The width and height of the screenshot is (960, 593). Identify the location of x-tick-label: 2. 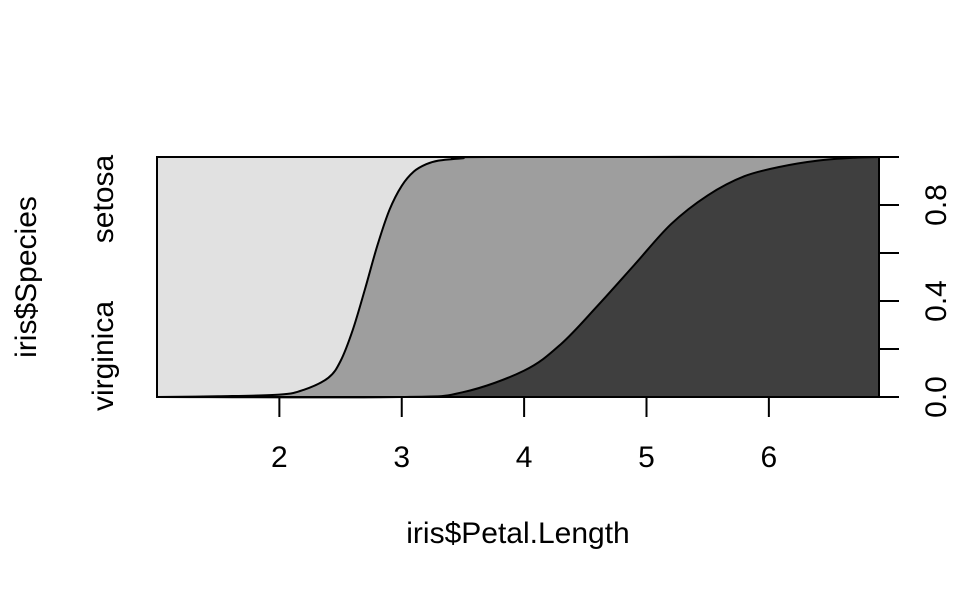
(279, 457).